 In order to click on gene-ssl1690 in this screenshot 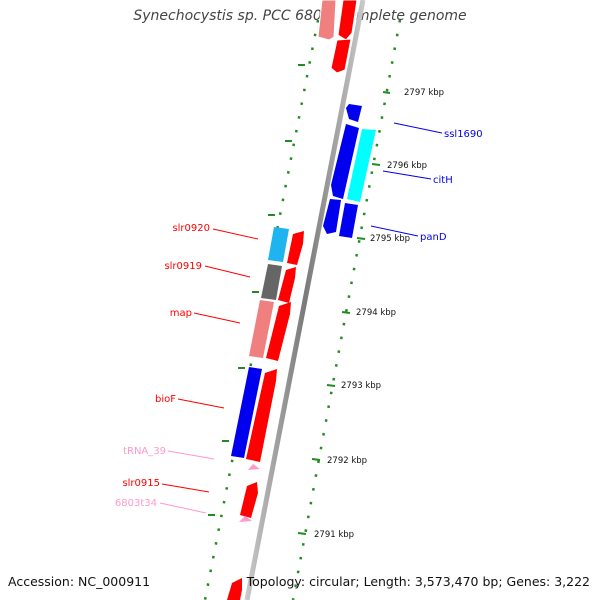, I will do `click(354, 113)`.